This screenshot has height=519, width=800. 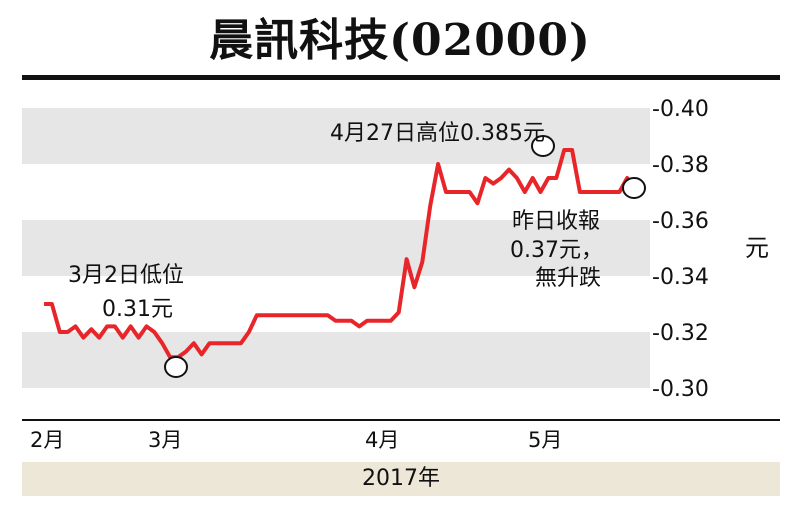 I want to click on annotation-last: 無升跌, so click(x=568, y=278).